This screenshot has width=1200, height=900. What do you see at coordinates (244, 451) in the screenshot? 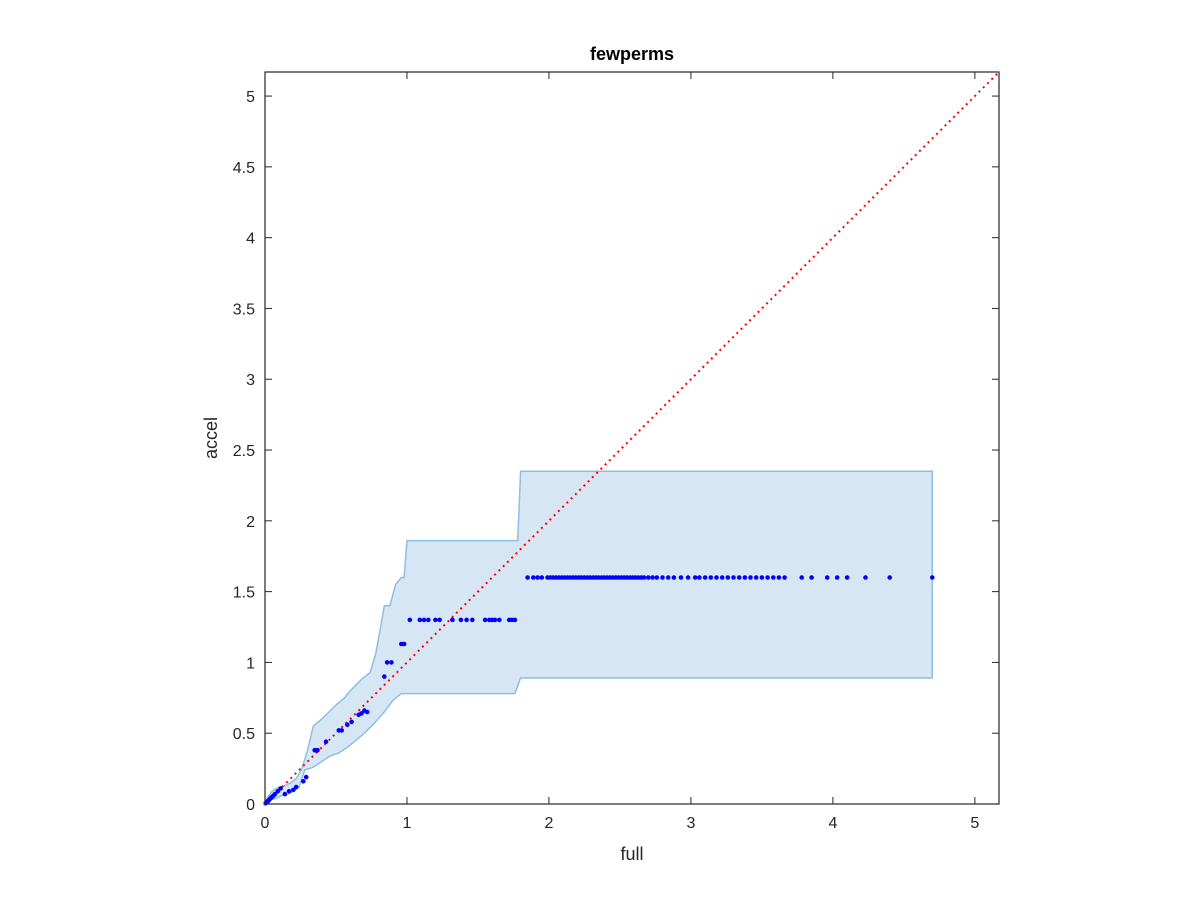
I see `y-tick-label: 2.5` at bounding box center [244, 451].